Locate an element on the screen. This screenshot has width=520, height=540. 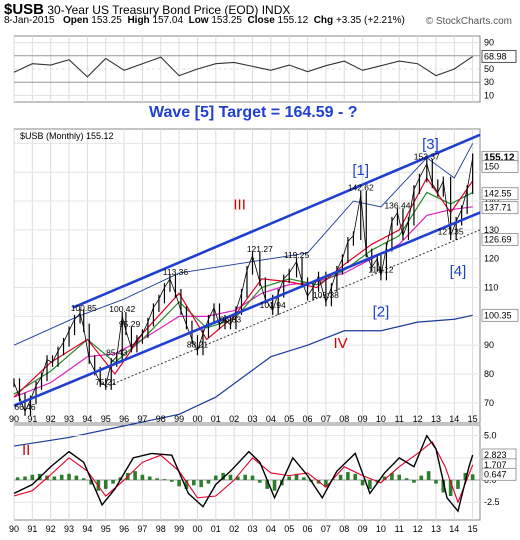
price-tick-label: 70 is located at coordinates (489, 403).